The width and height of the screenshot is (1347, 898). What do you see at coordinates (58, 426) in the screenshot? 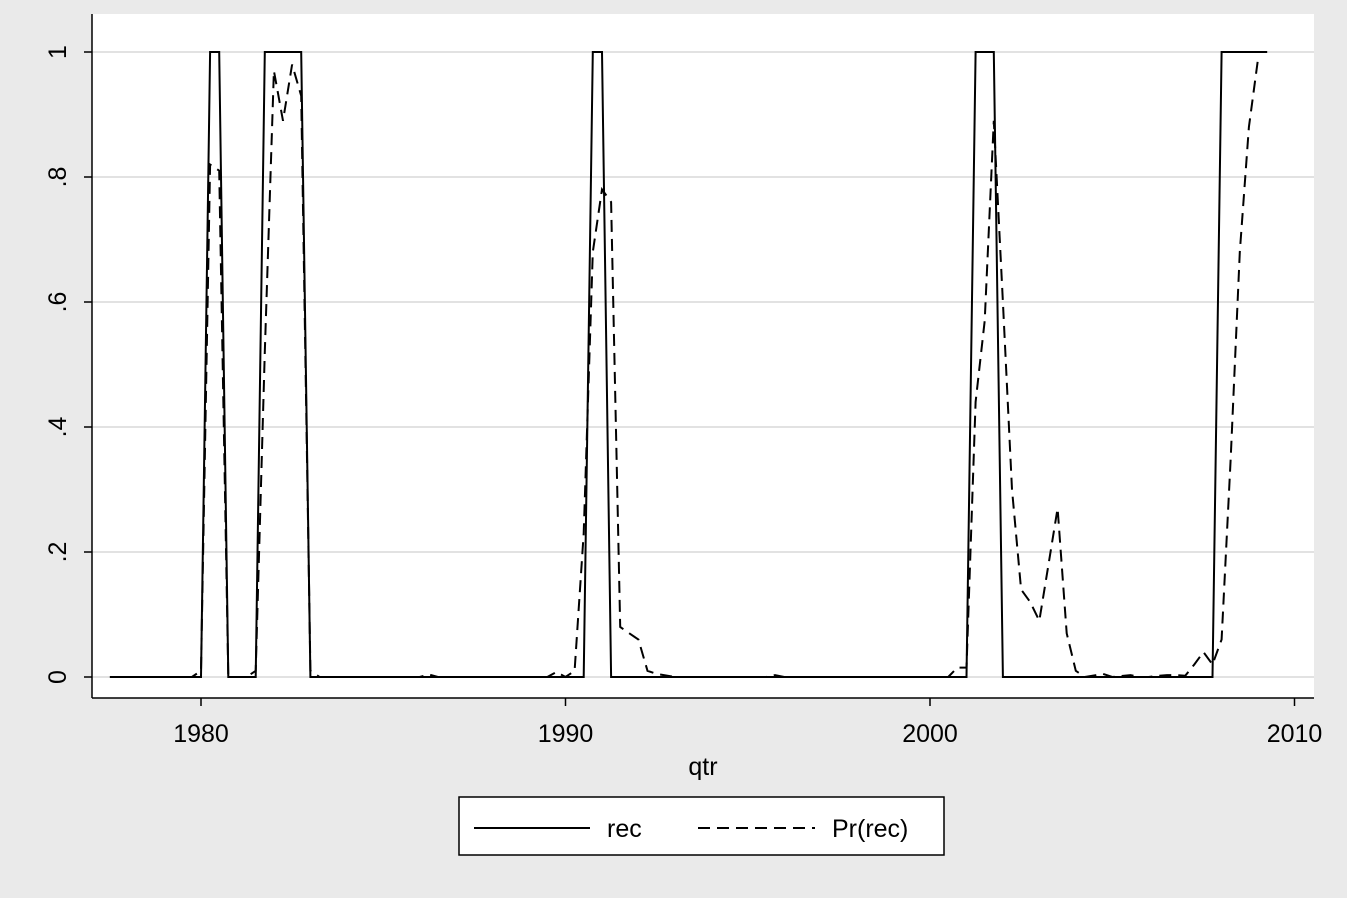
I see `y-tick-label: .4` at bounding box center [58, 426].